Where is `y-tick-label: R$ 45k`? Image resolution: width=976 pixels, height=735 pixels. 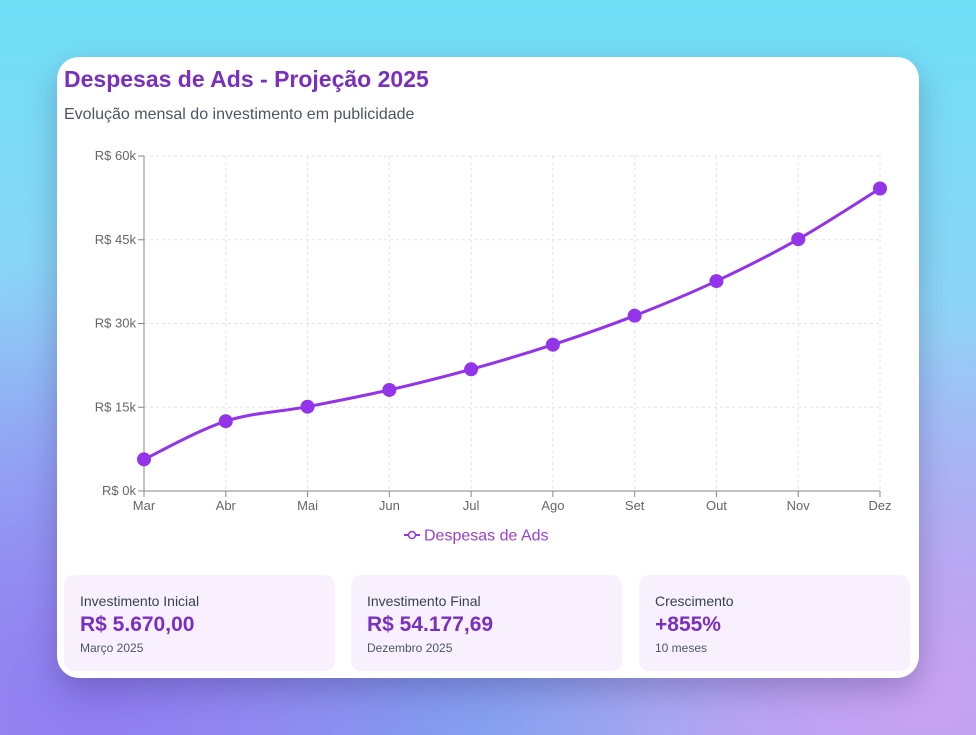 y-tick-label: R$ 45k is located at coordinates (116, 239).